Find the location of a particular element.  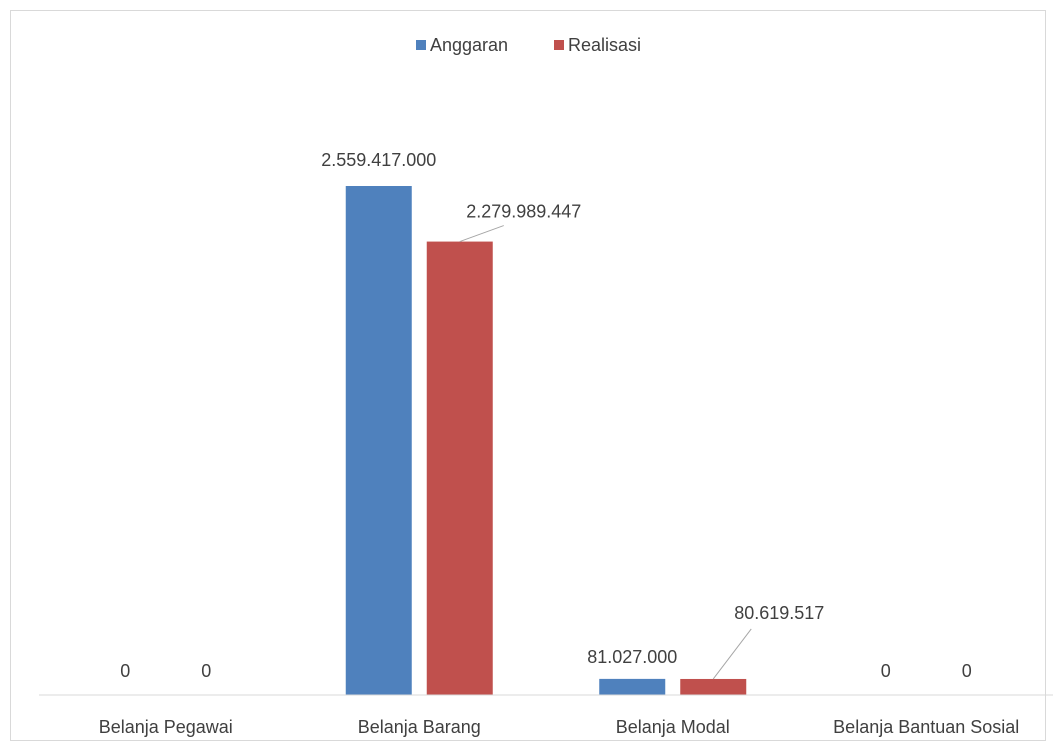

x-tick-label-1: Belanja Barang is located at coordinates (419, 727).